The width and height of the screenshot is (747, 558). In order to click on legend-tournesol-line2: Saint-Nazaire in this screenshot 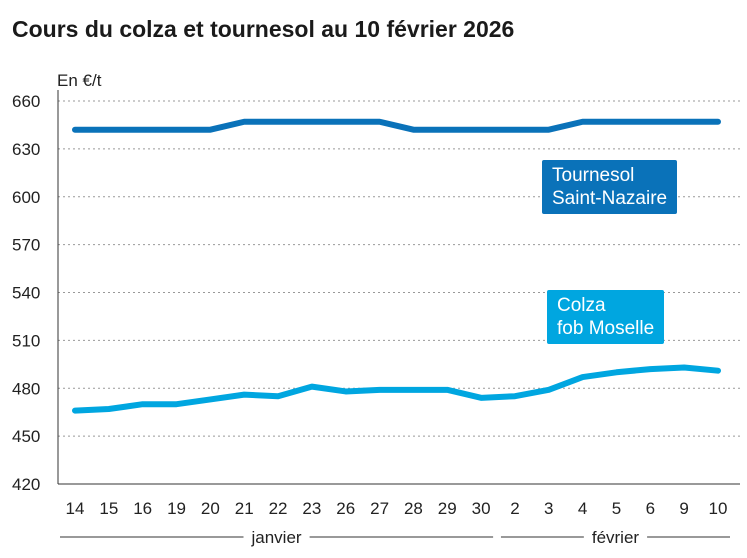, I will do `click(610, 198)`.